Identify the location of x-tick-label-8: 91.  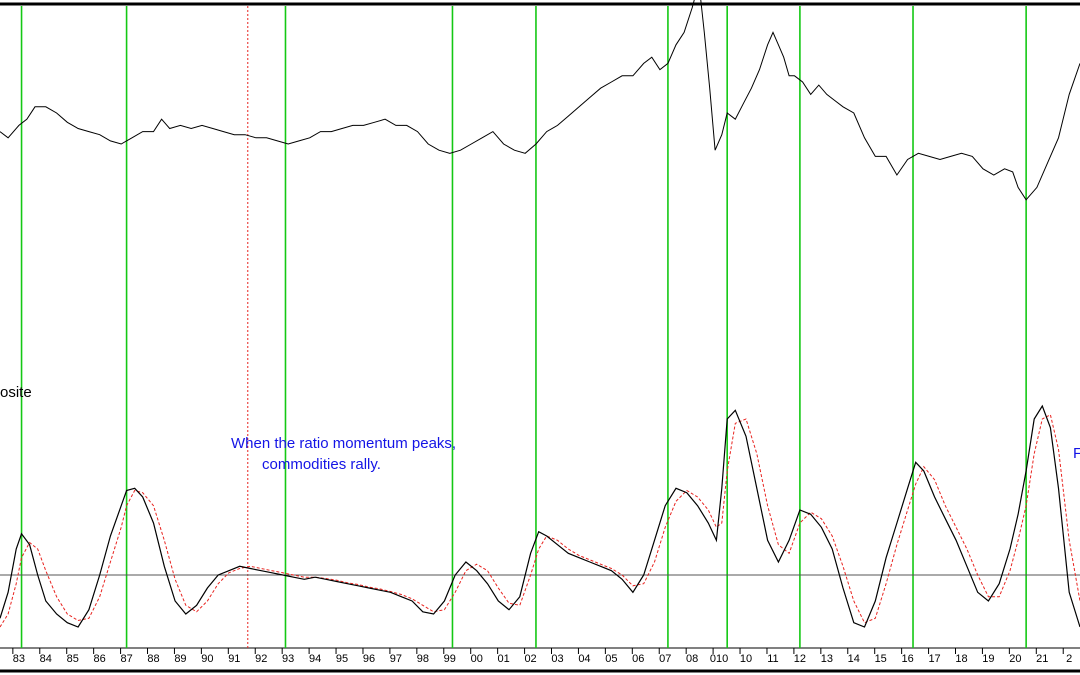
(234, 659).